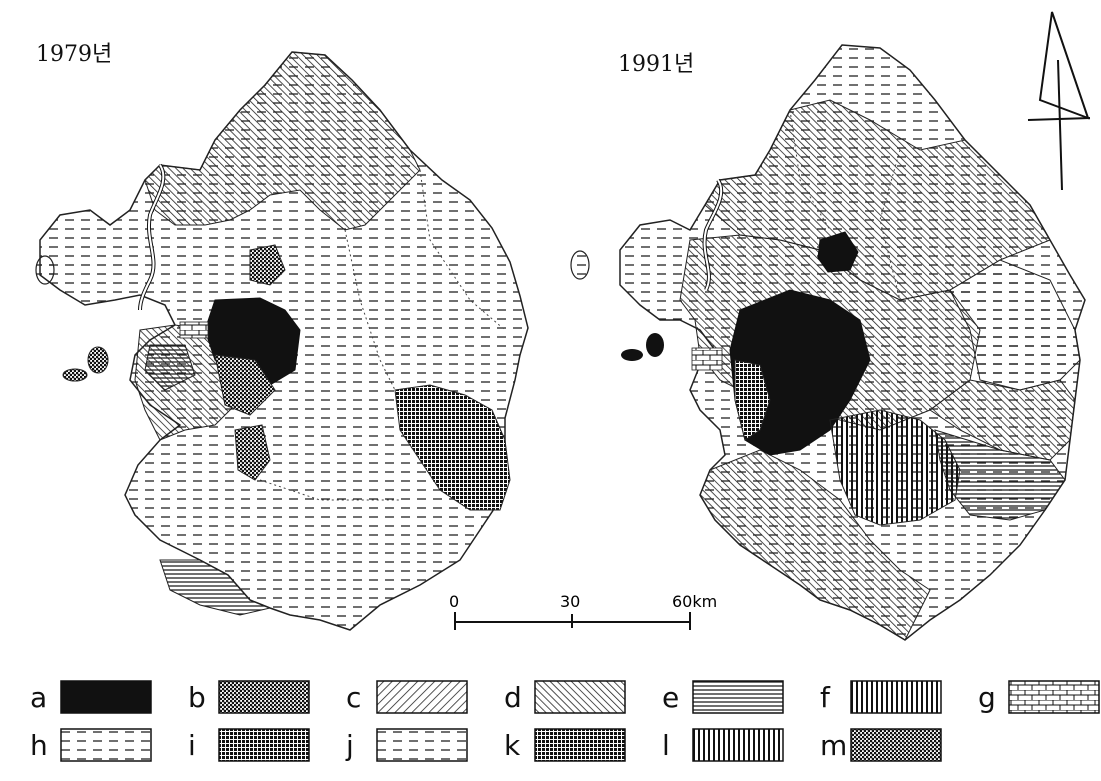  What do you see at coordinates (350, 745) in the screenshot?
I see `legend-key-j: j` at bounding box center [350, 745].